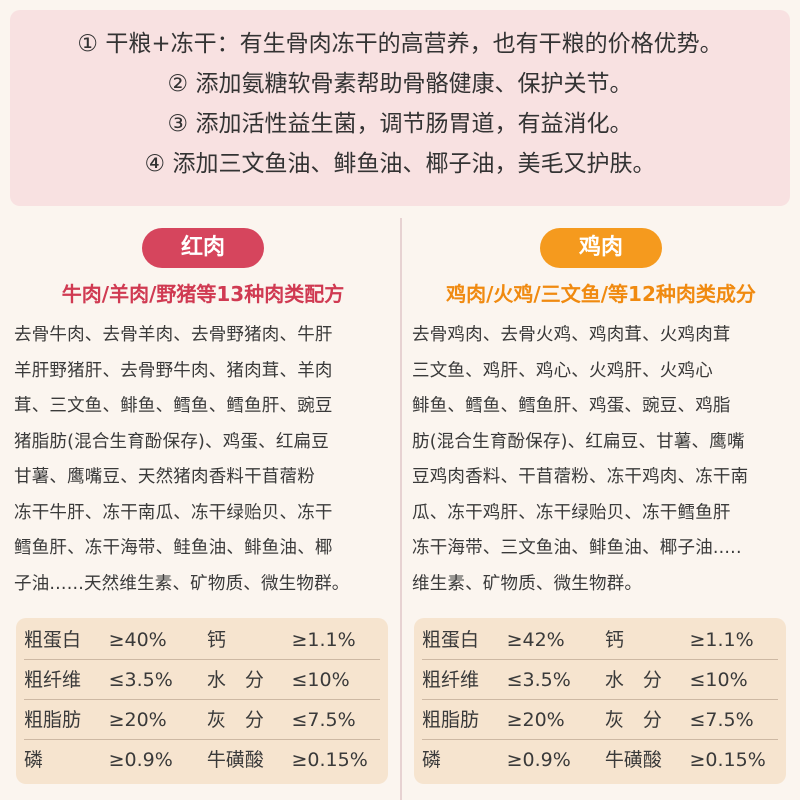  Describe the element at coordinates (202, 640) in the screenshot. I see `nutrition-row: 粗蛋白 ≥40% 钙 ≥1.1%` at that location.